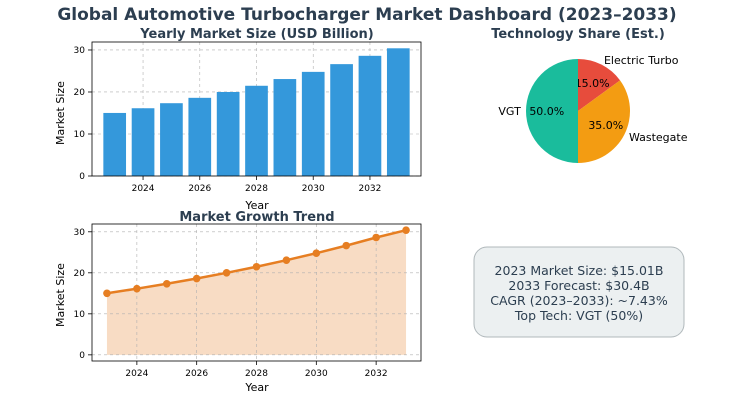  Describe the element at coordinates (346, 245) in the screenshot. I see `point-2031` at that location.